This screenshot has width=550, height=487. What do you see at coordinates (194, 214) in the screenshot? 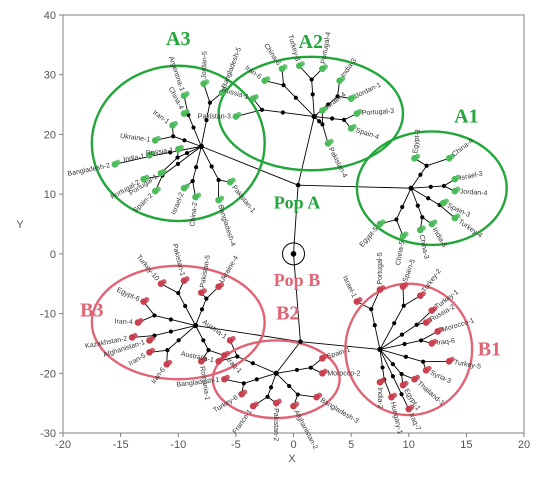
I see `leaf-label: China-2` at bounding box center [194, 214].